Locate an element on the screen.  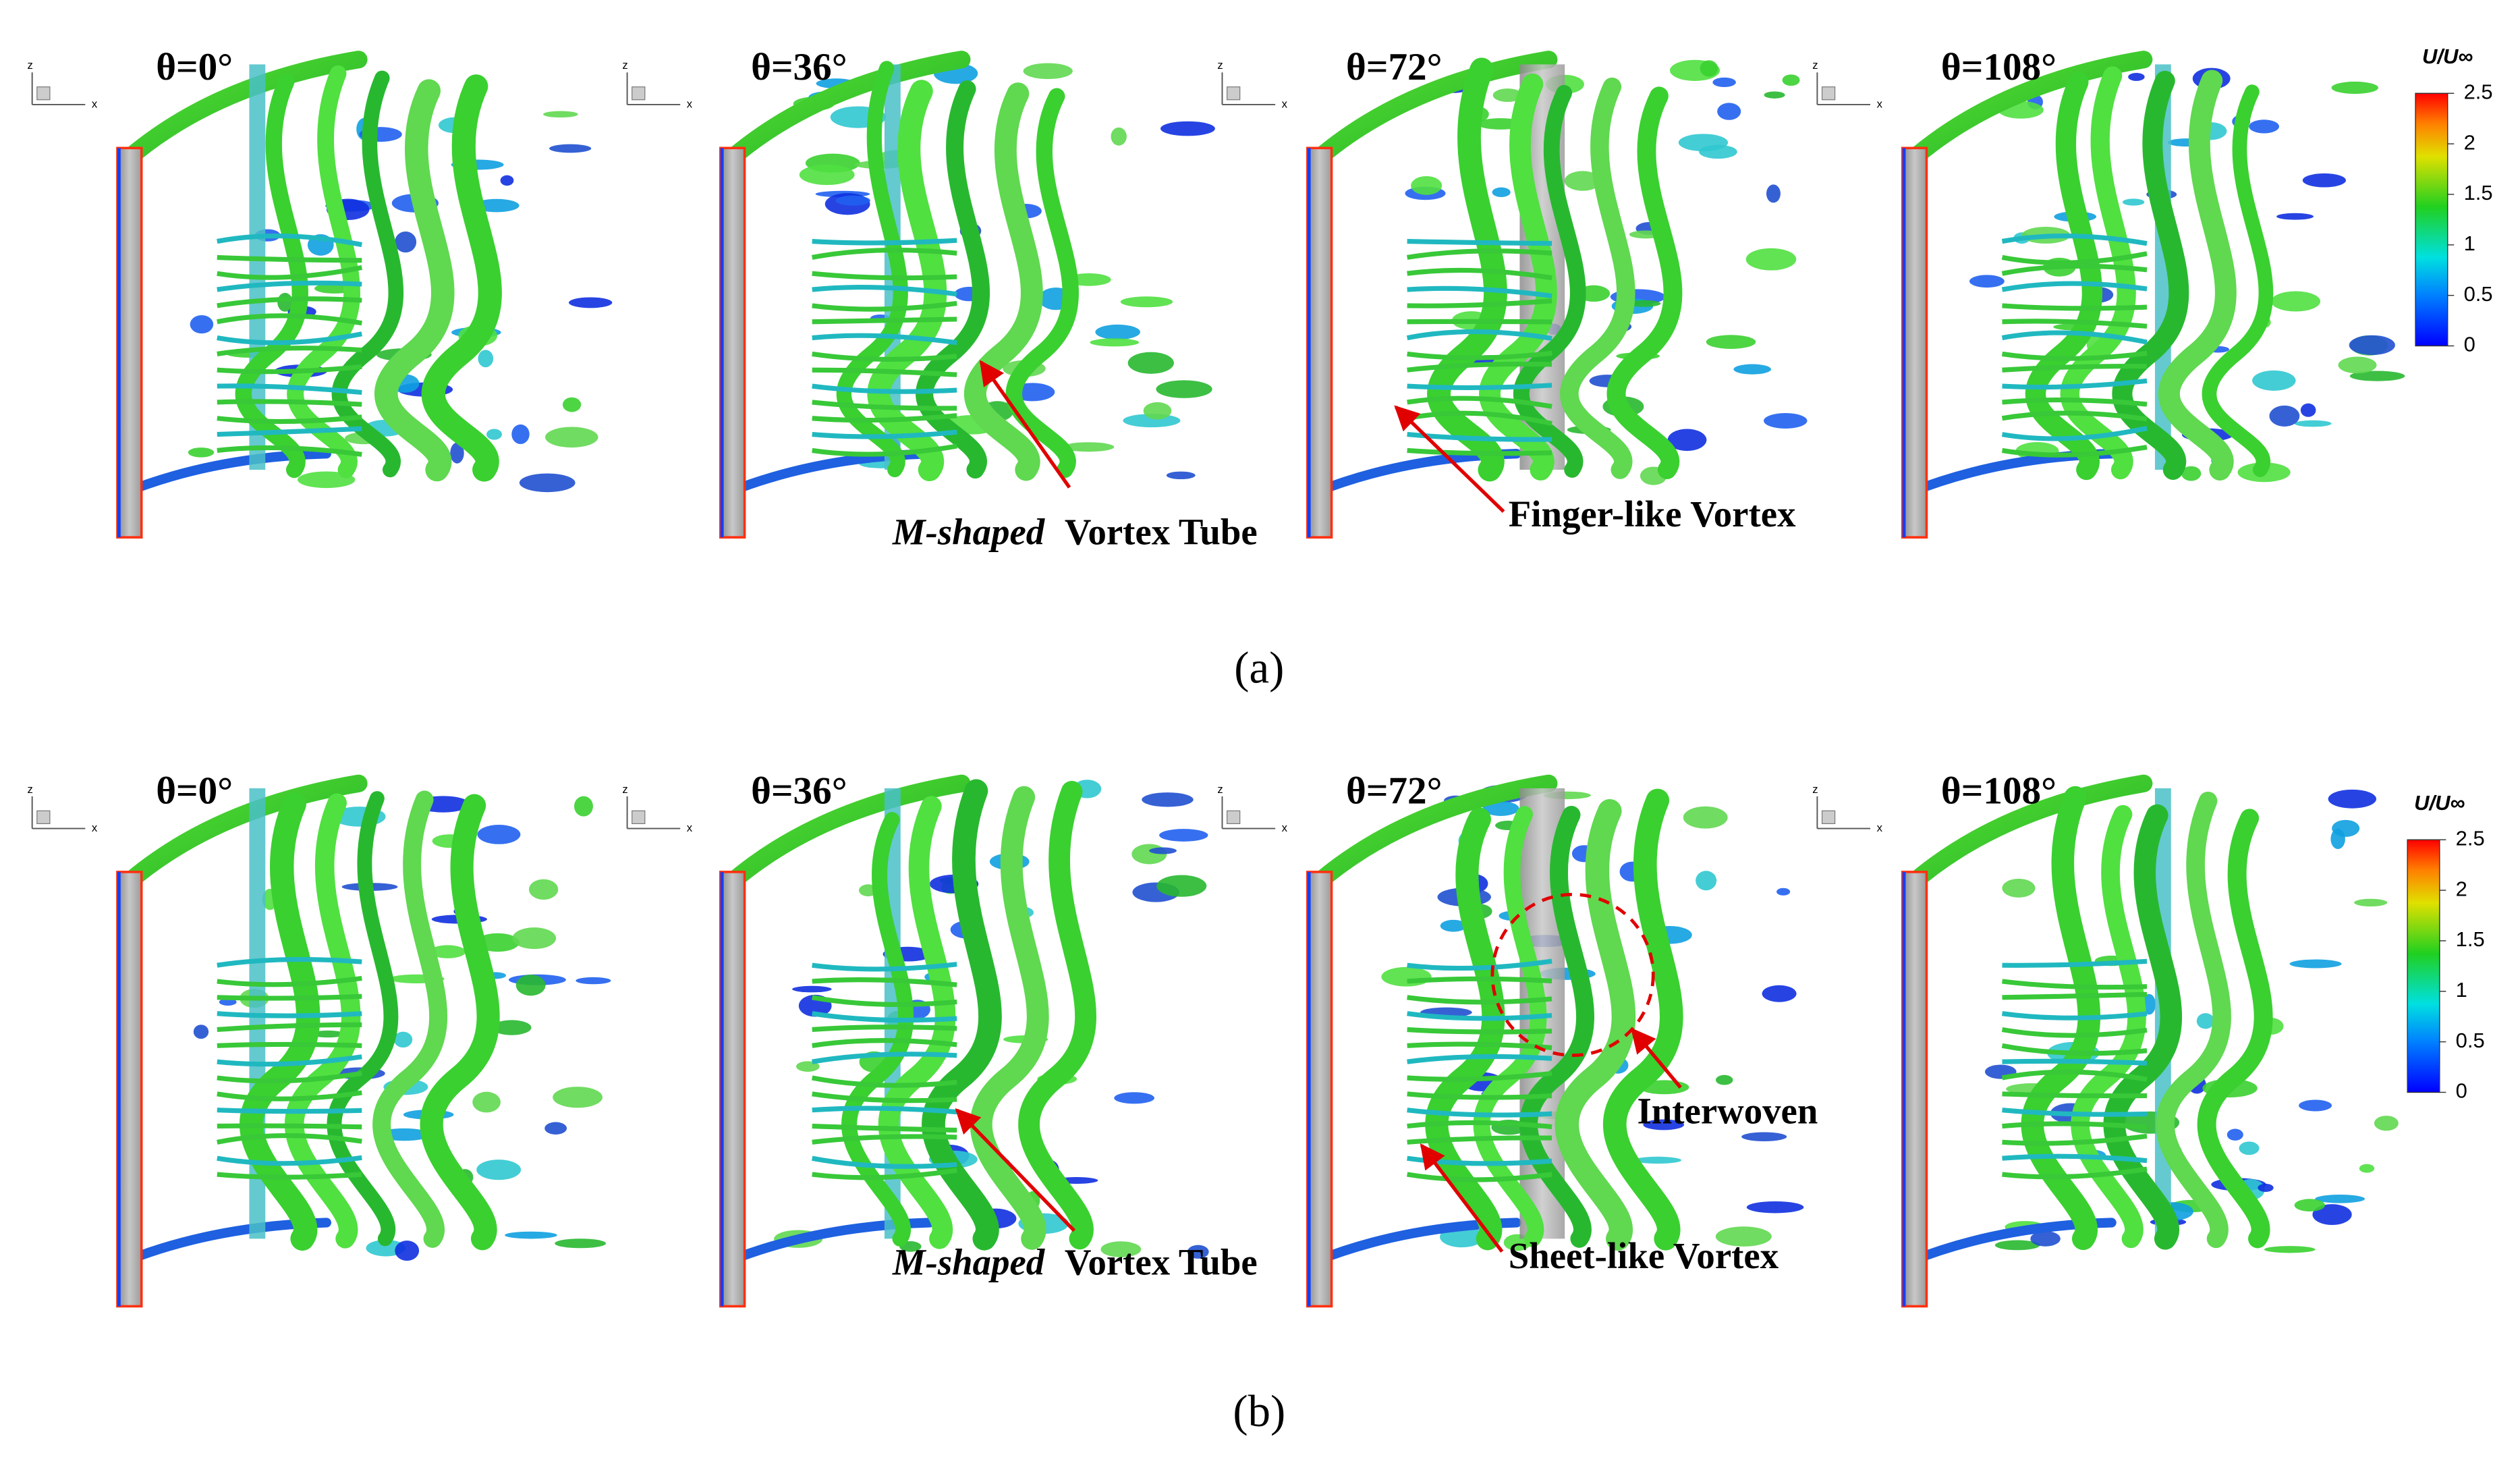
axis-label: z is located at coordinates (30, 65).